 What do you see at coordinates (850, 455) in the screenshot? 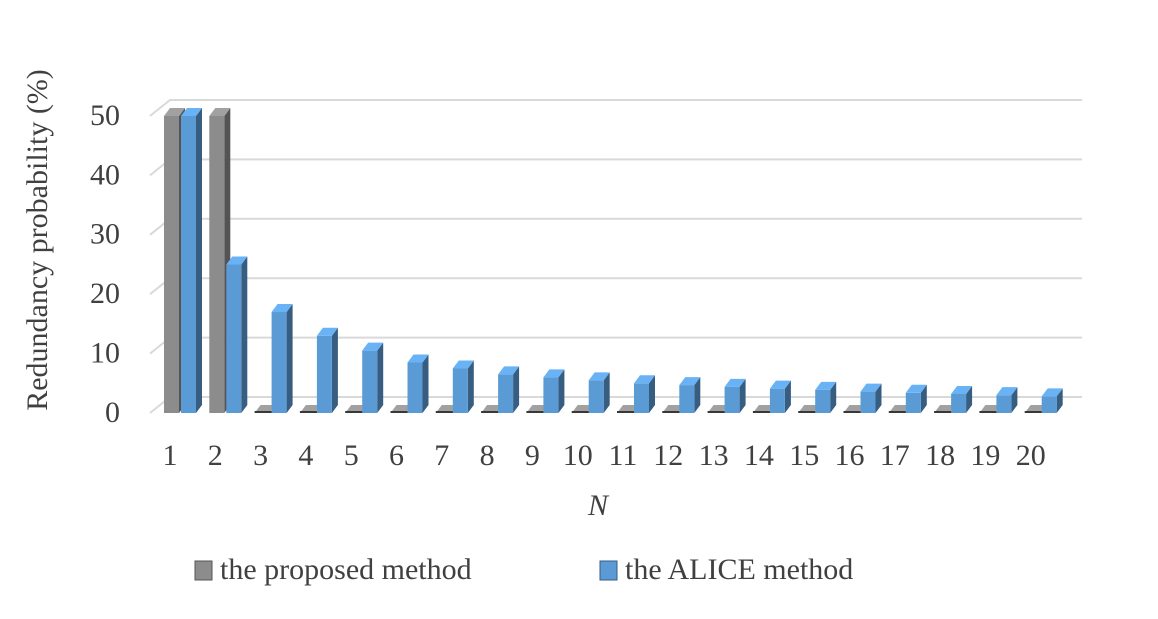
I see `x-tick-label: 16` at bounding box center [850, 455].